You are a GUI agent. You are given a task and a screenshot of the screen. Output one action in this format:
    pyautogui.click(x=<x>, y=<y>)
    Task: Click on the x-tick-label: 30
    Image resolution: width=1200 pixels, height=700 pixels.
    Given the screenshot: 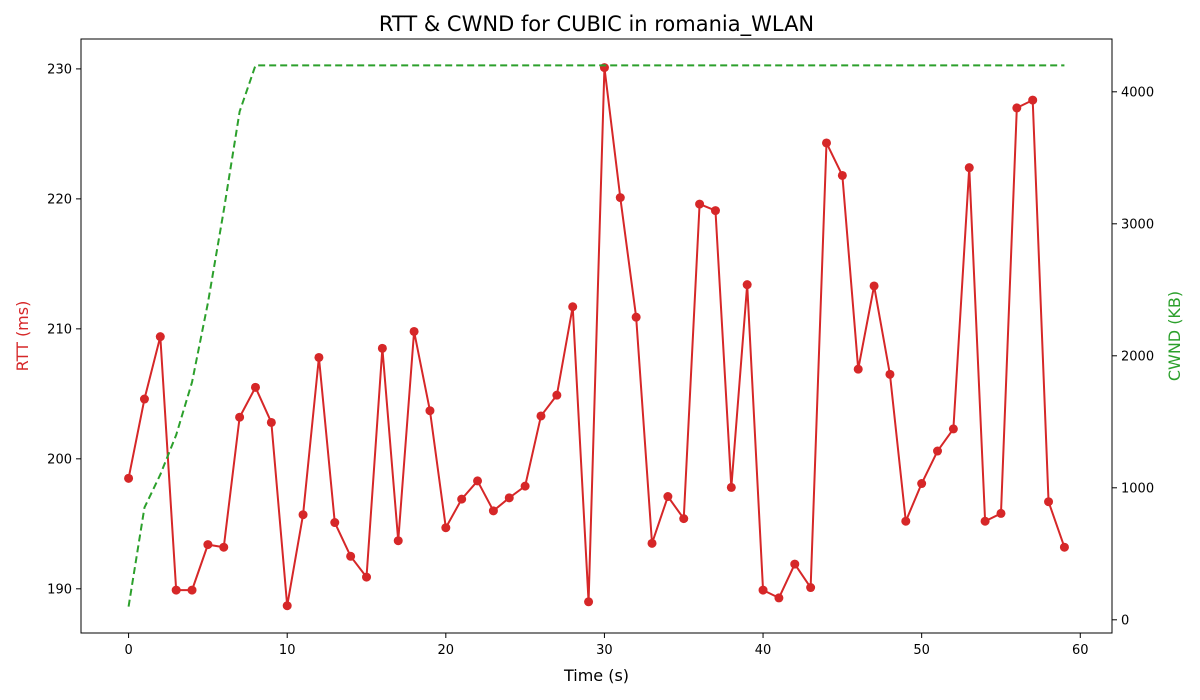 What is the action you would take?
    pyautogui.click(x=604, y=650)
    